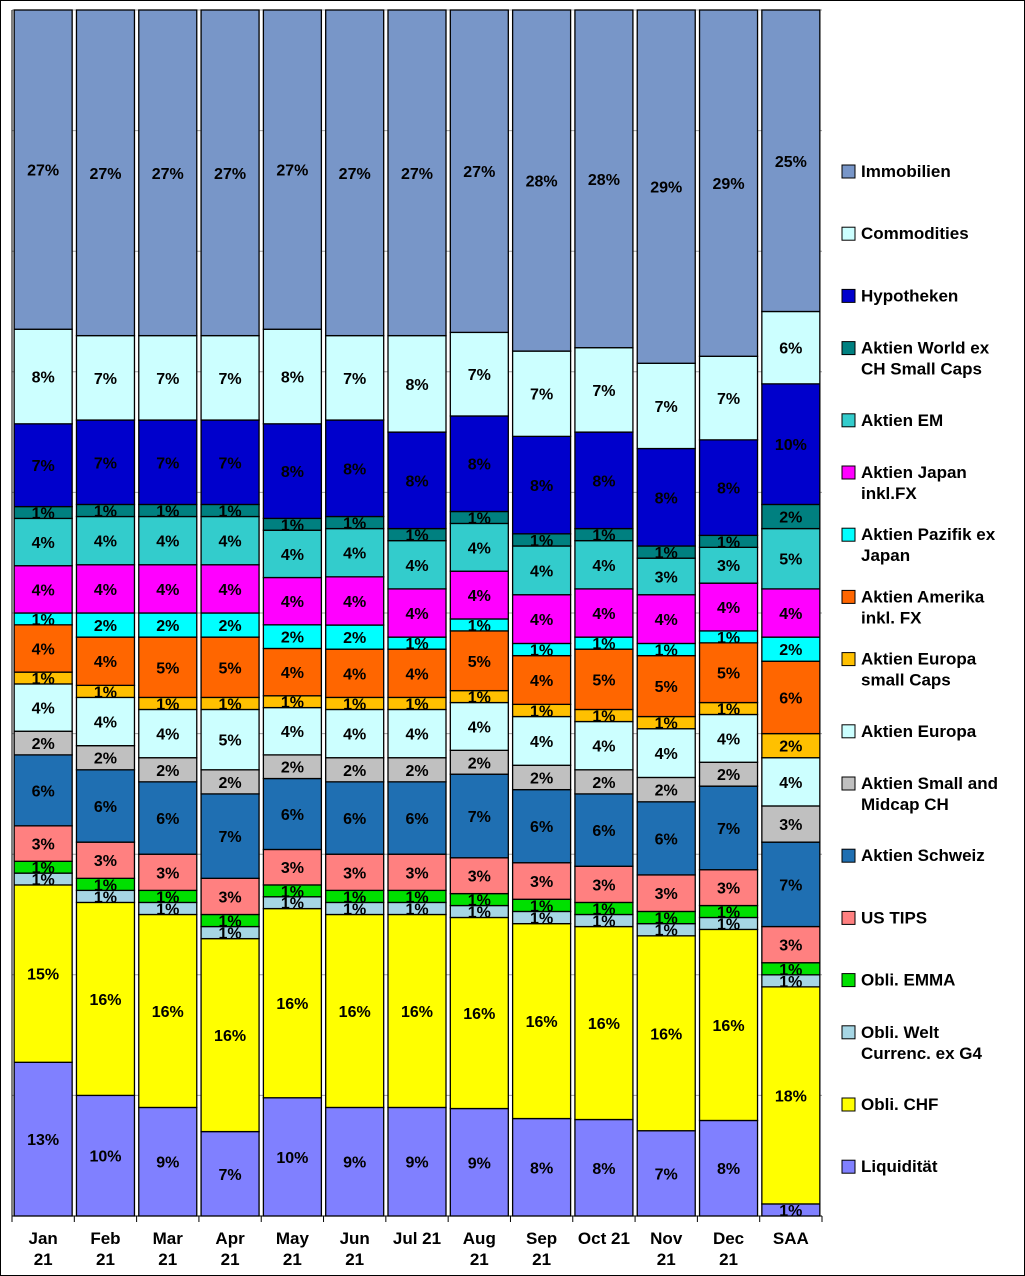  I want to click on x-tick-label: Sep 21, so click(541, 1249).